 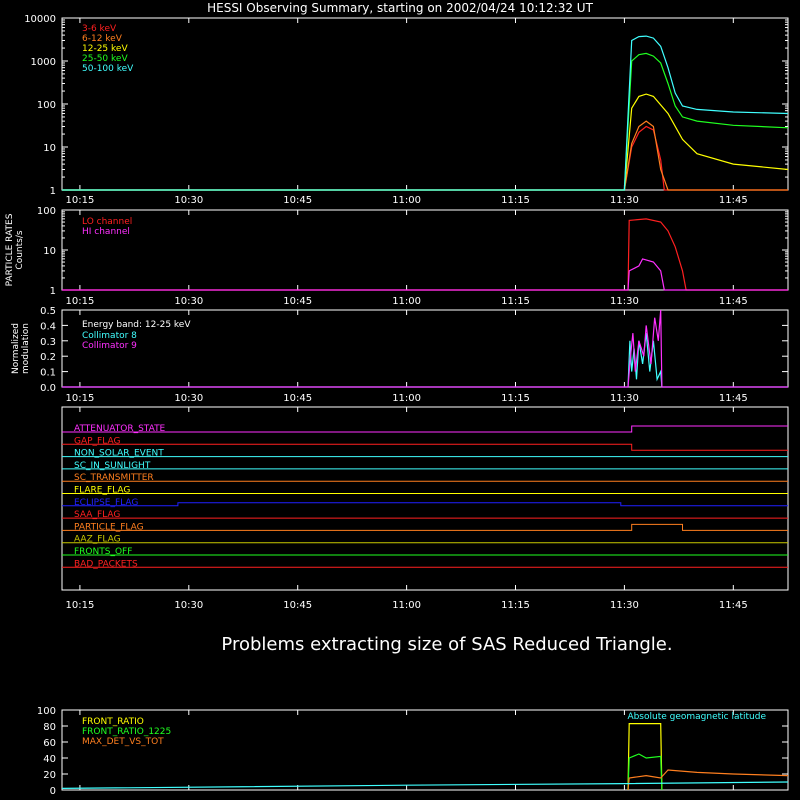 What do you see at coordinates (107, 222) in the screenshot?
I see `legend-entry: LO channel` at bounding box center [107, 222].